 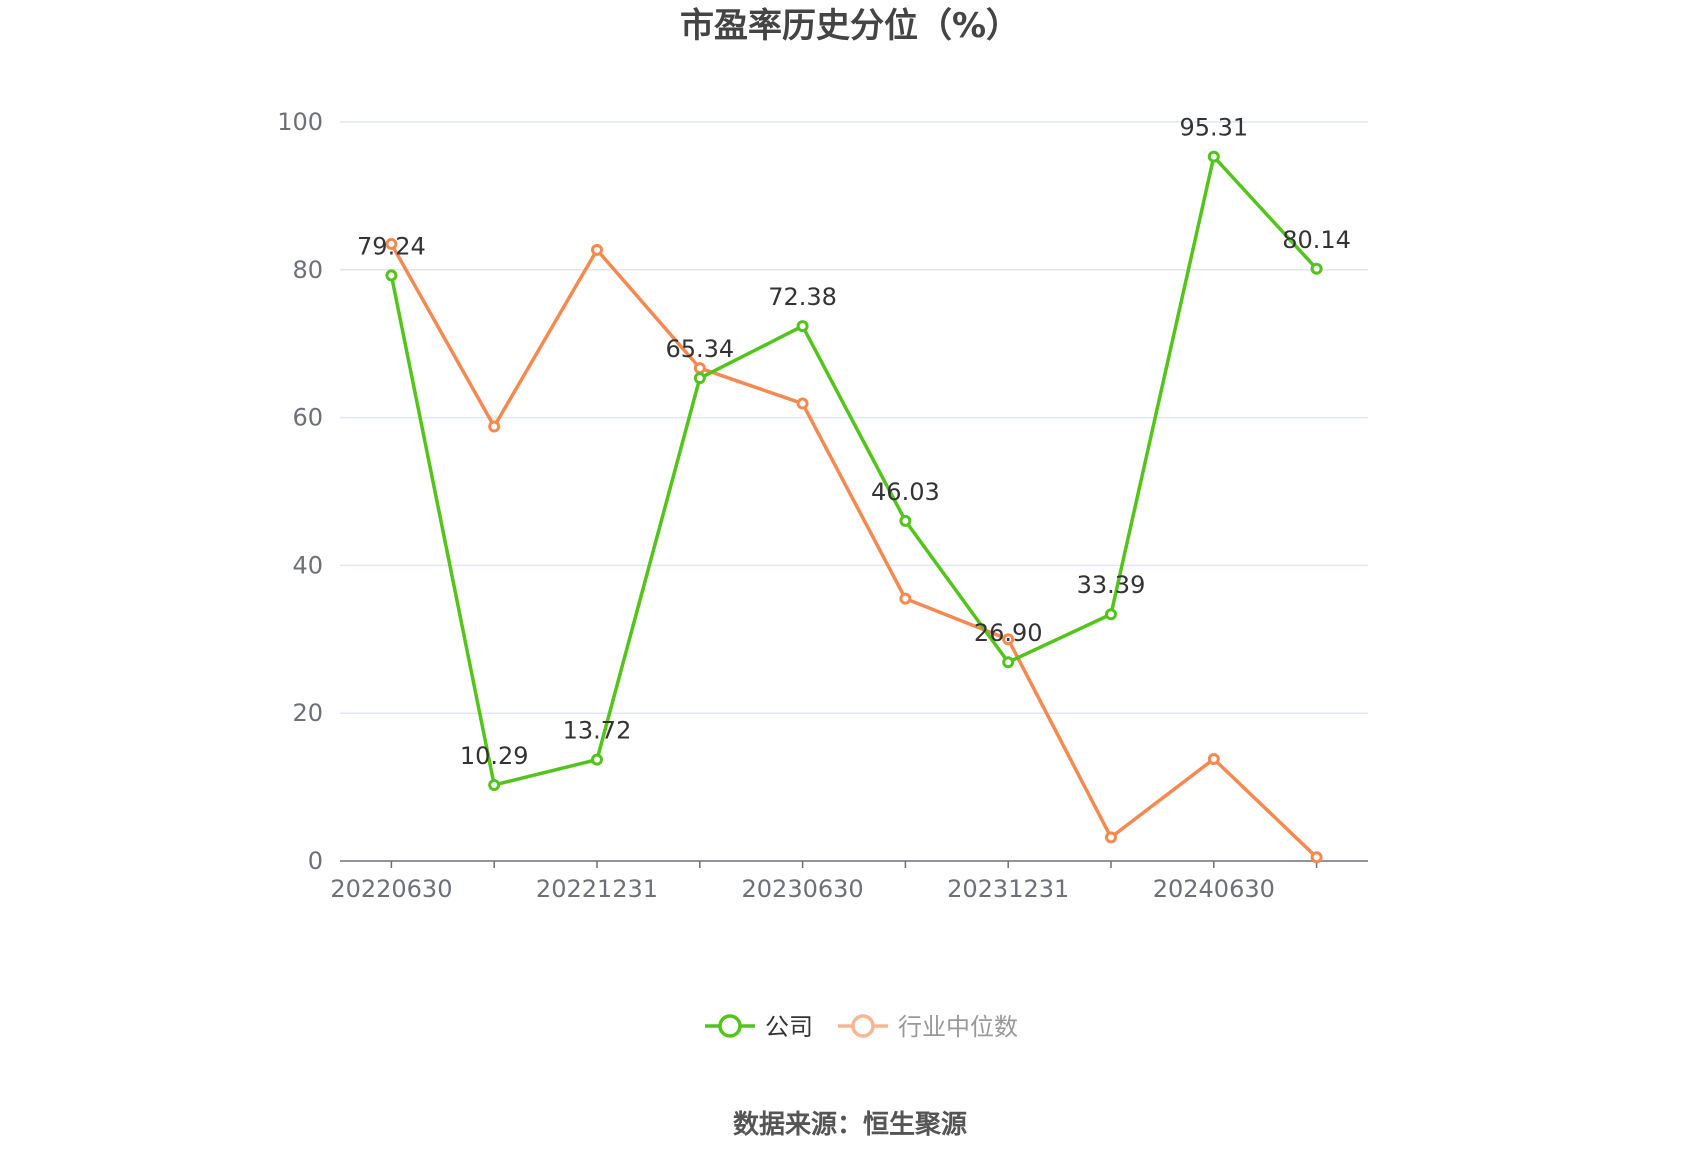 I want to click on y-tick-label: 80, so click(x=307, y=270).